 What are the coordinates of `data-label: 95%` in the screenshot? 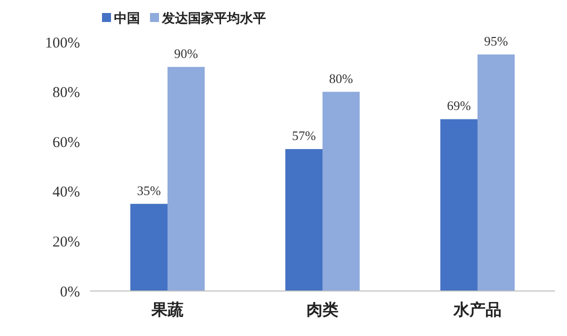 It's located at (496, 40).